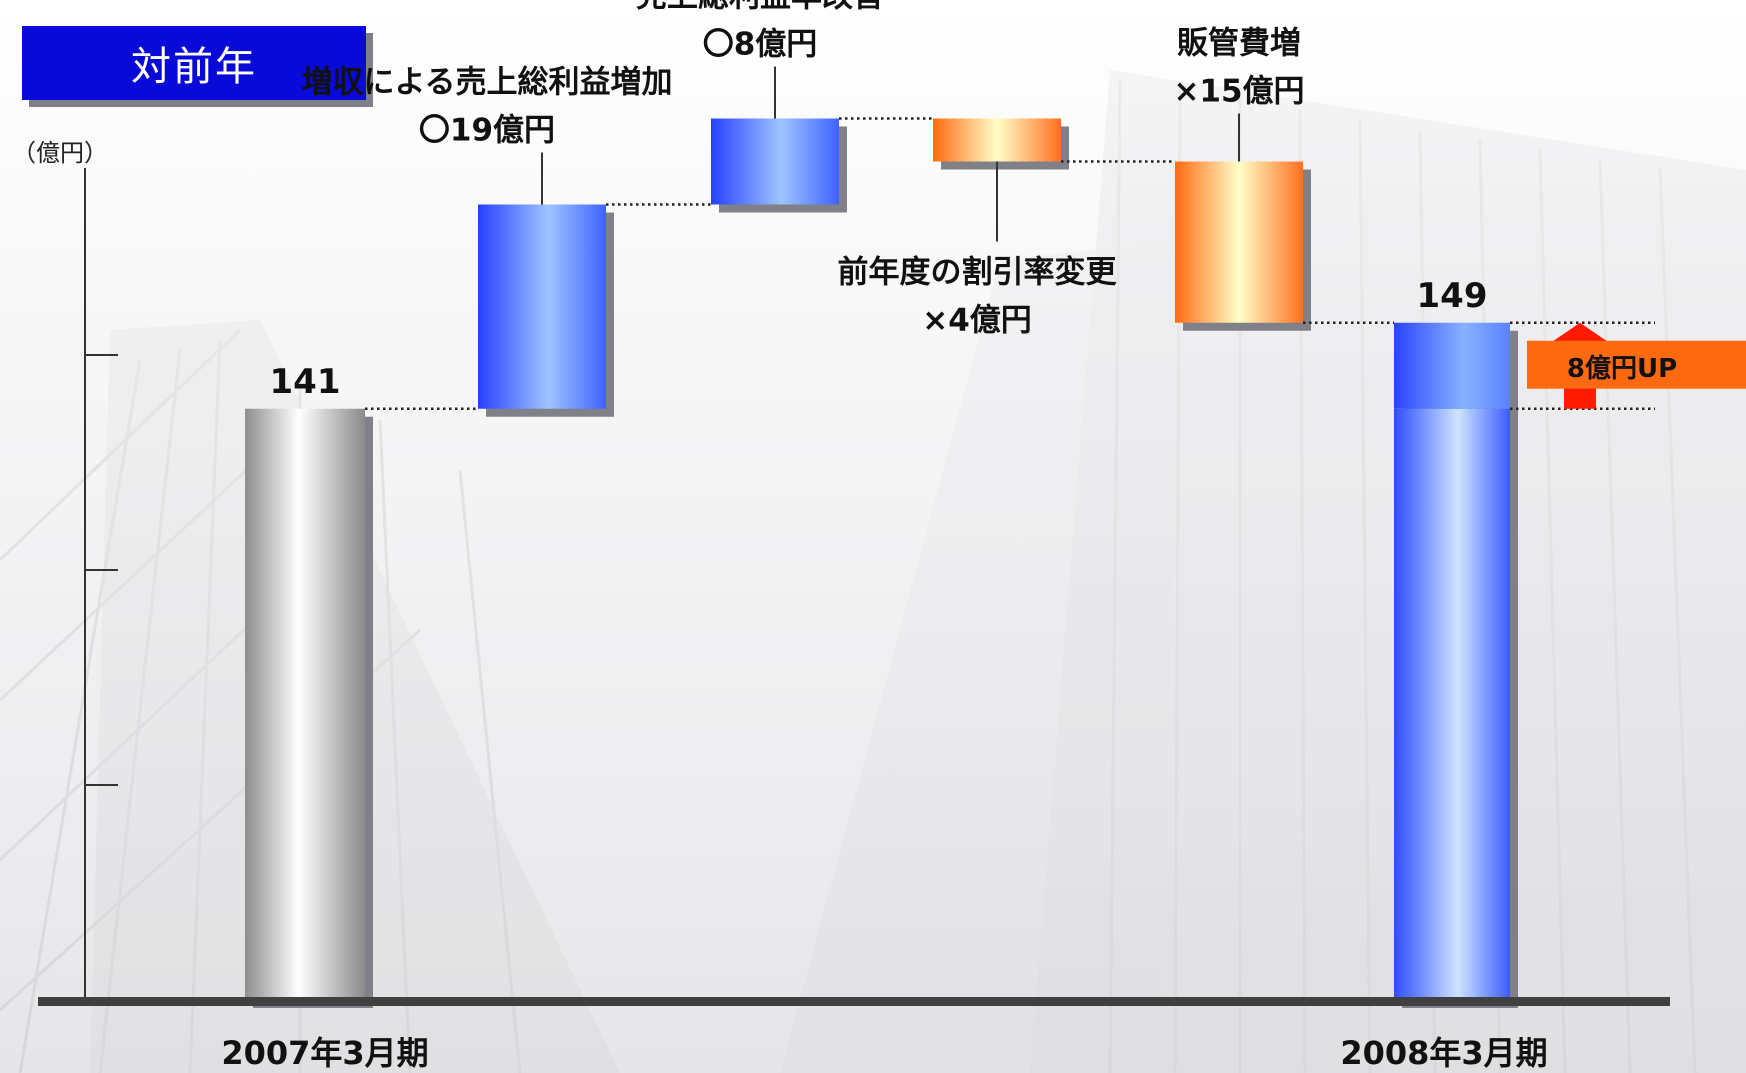 The width and height of the screenshot is (1746, 1073). I want to click on step-label-4-line-0: 販管費増, so click(1239, 44).